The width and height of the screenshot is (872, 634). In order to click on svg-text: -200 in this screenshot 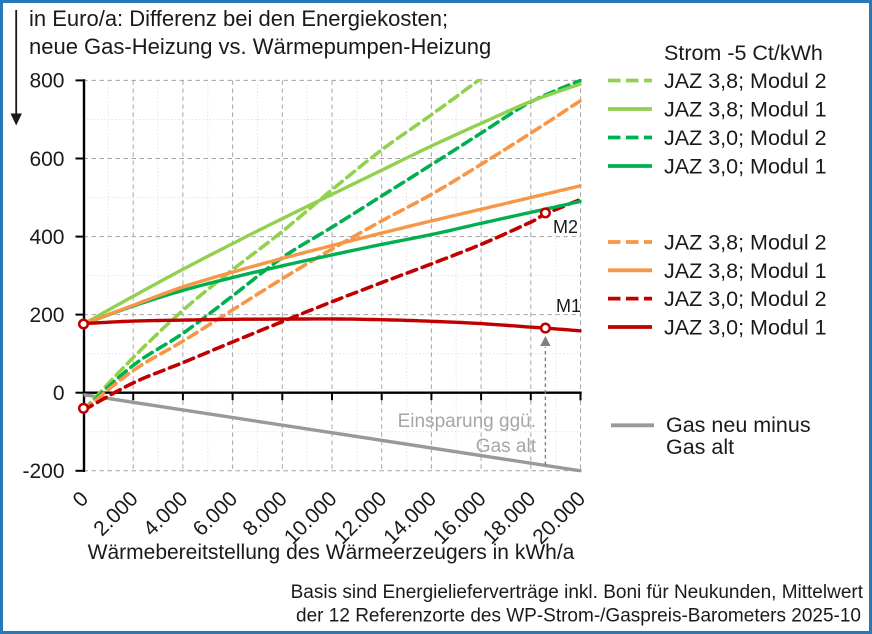, I will do `click(43, 471)`.